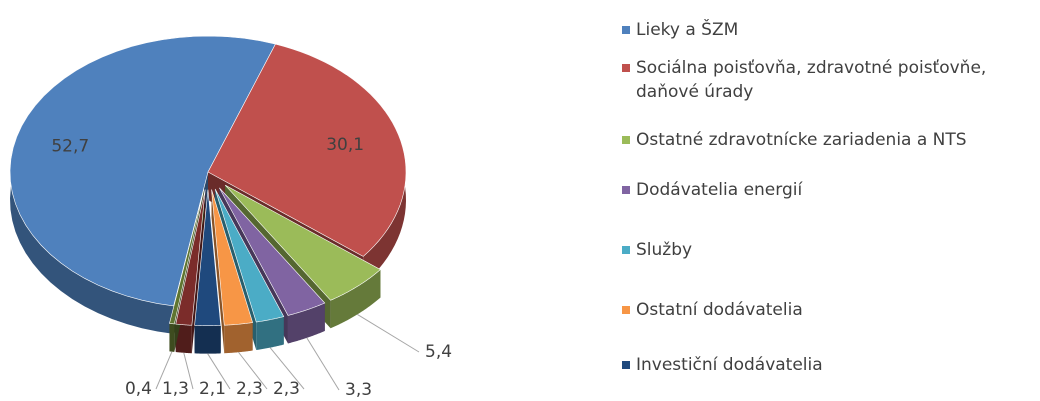  What do you see at coordinates (138, 389) in the screenshot?
I see `data-label: 0,4` at bounding box center [138, 389].